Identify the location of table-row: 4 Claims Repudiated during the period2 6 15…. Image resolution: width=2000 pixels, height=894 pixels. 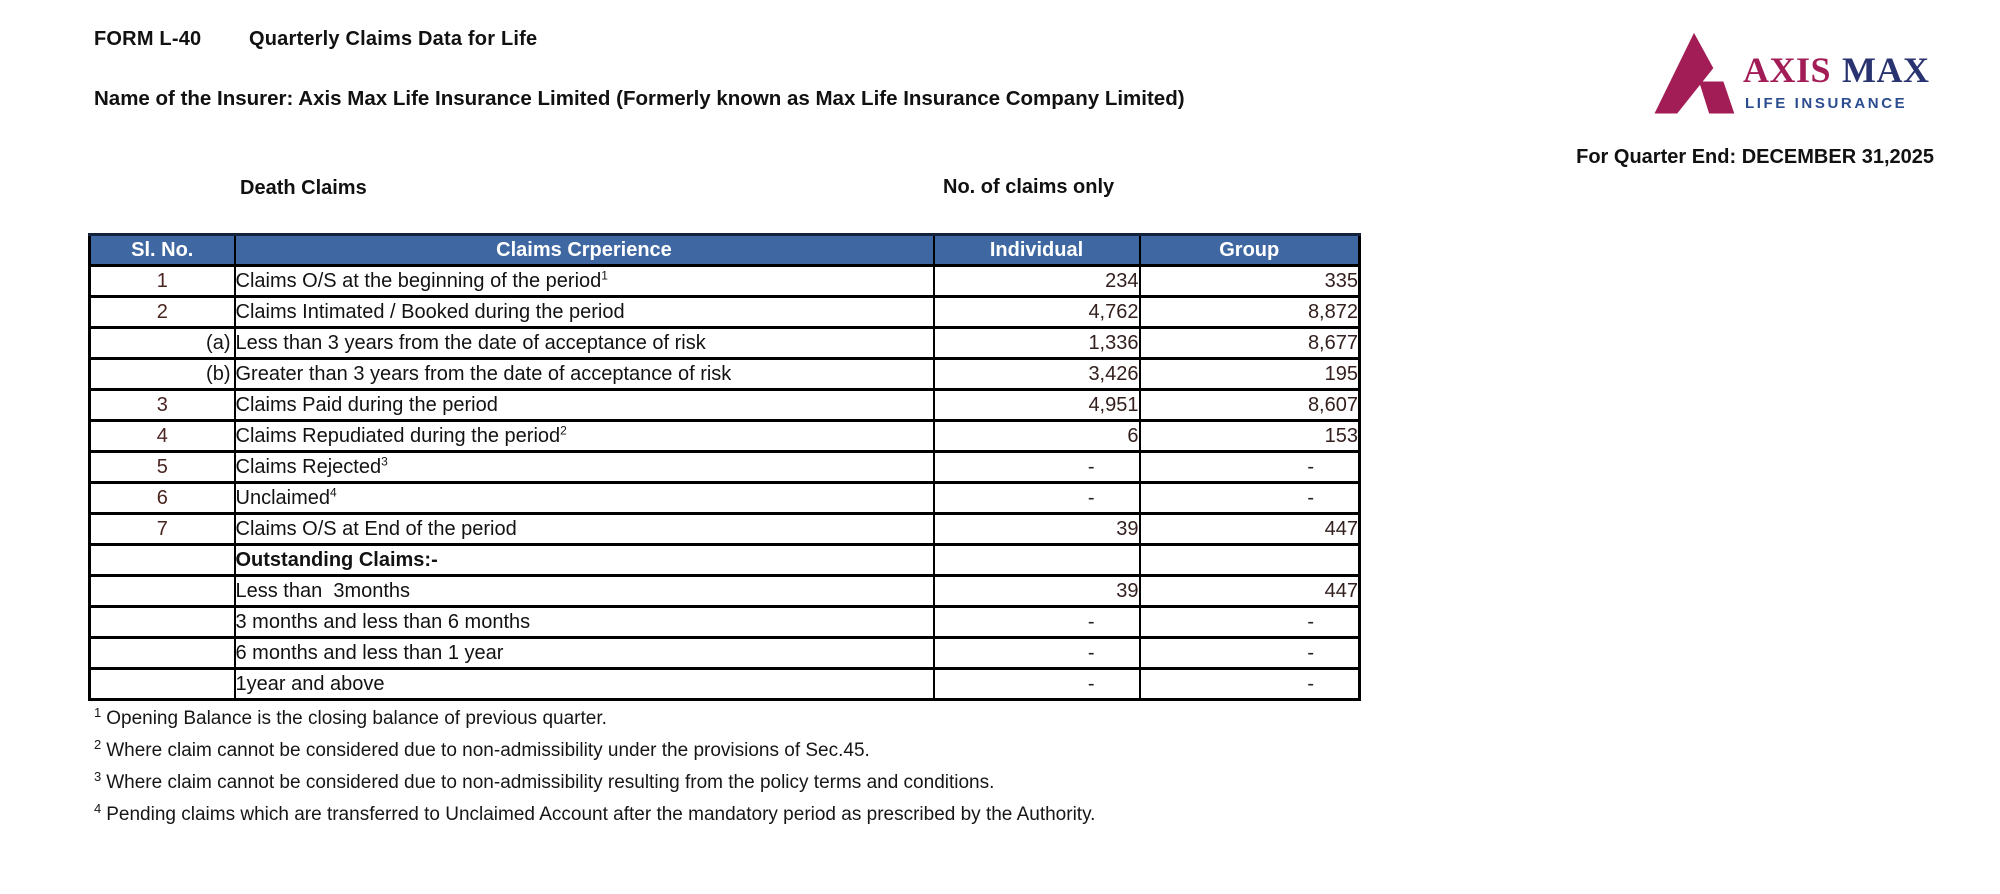
(724, 436).